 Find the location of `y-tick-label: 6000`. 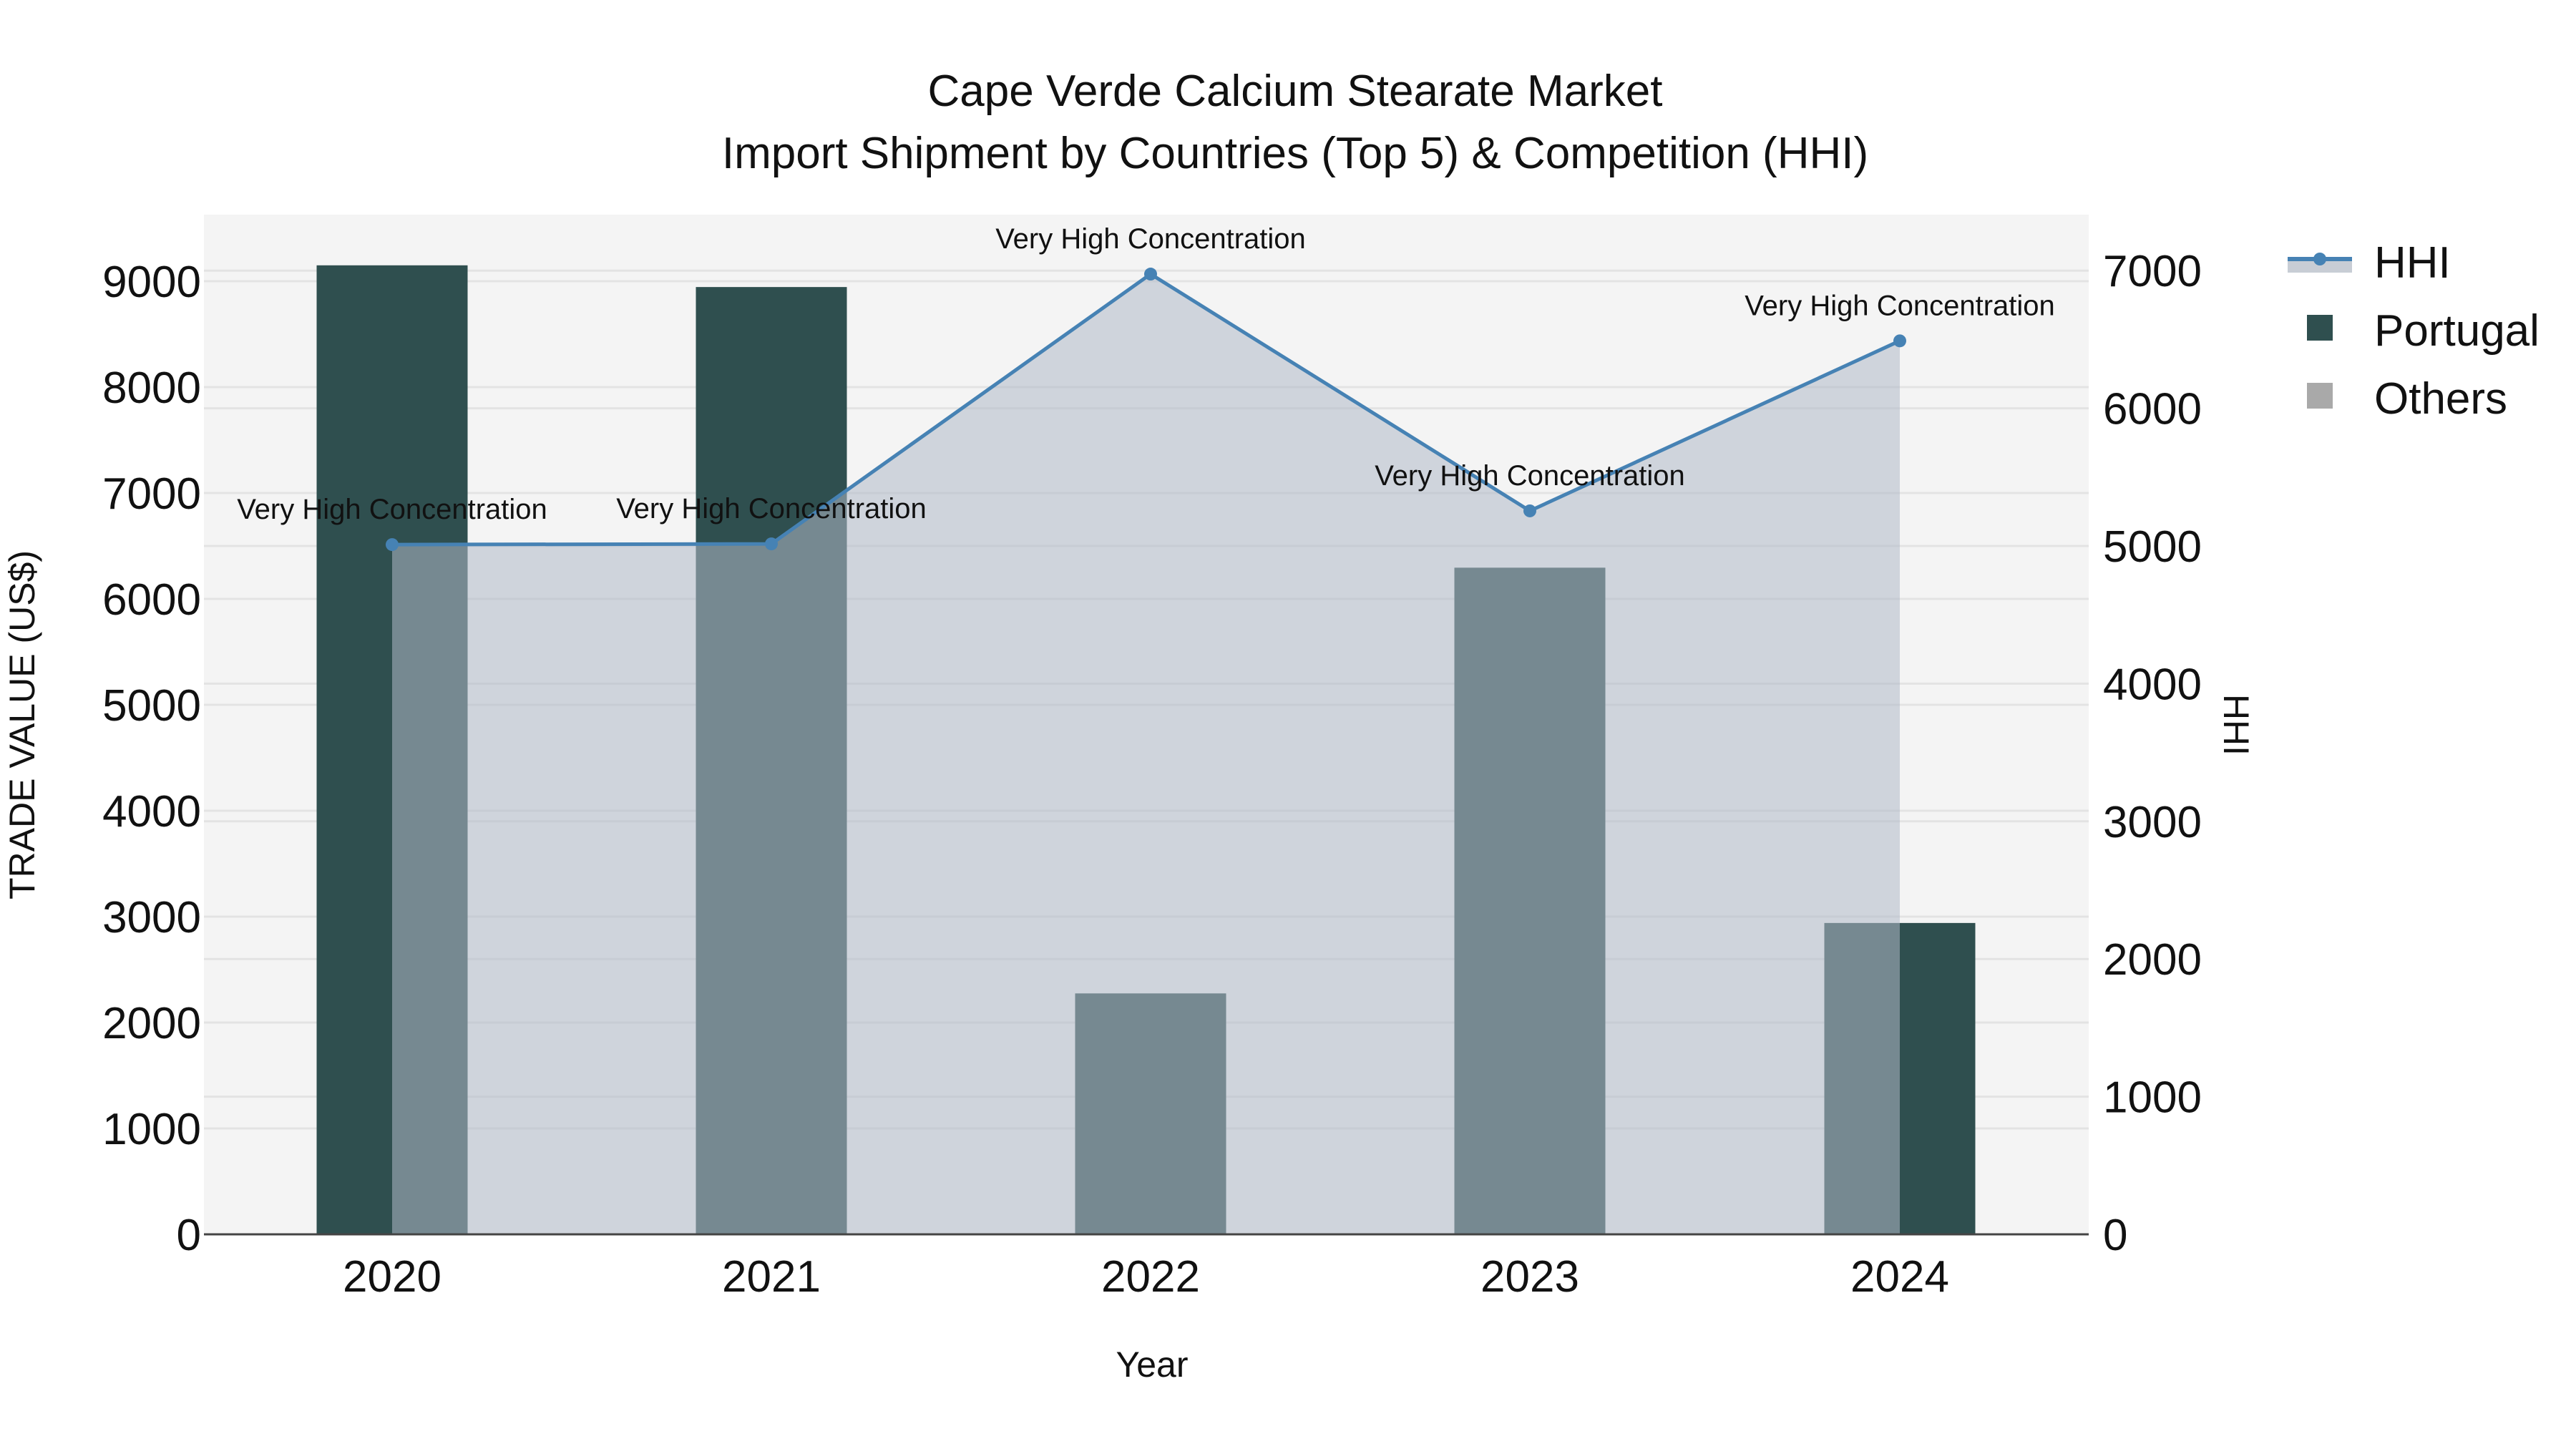

y-tick-label: 6000 is located at coordinates (151, 600).